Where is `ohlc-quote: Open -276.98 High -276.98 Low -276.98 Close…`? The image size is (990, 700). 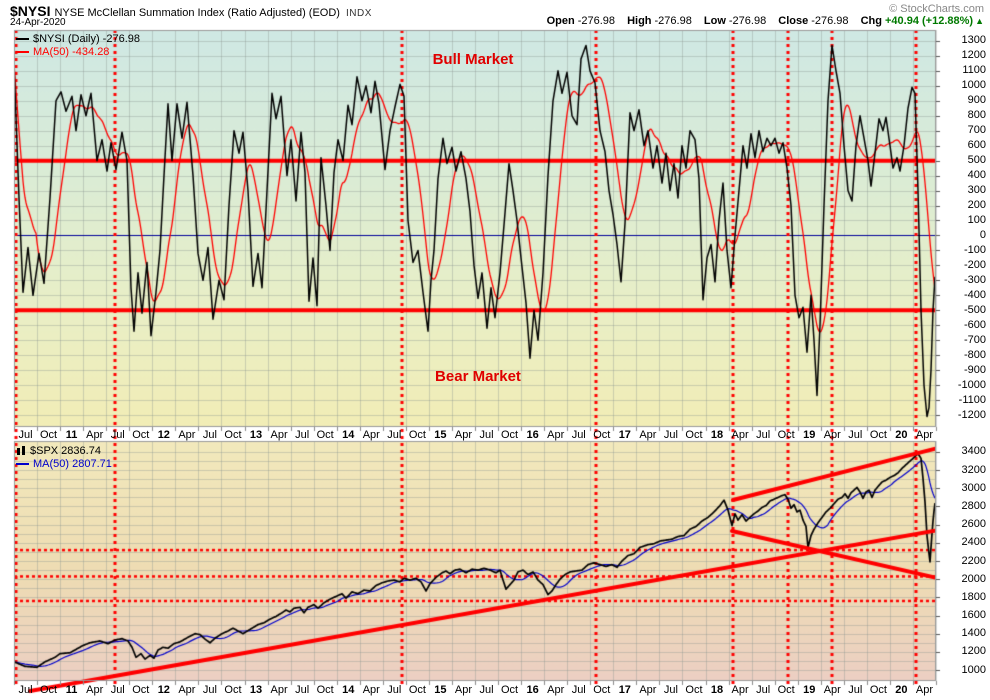
ohlc-quote: Open -276.98 High -276.98 Low -276.98 Close… is located at coordinates (761, 21).